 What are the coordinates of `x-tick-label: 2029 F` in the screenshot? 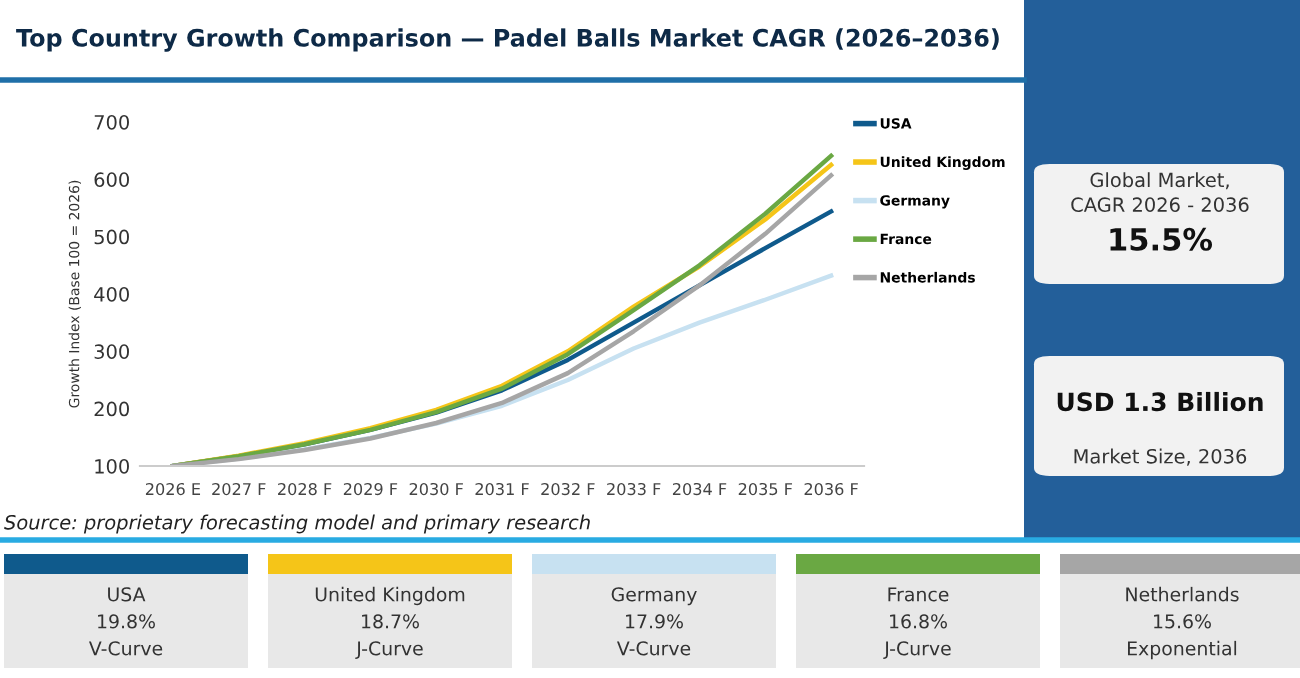 It's located at (370, 489).